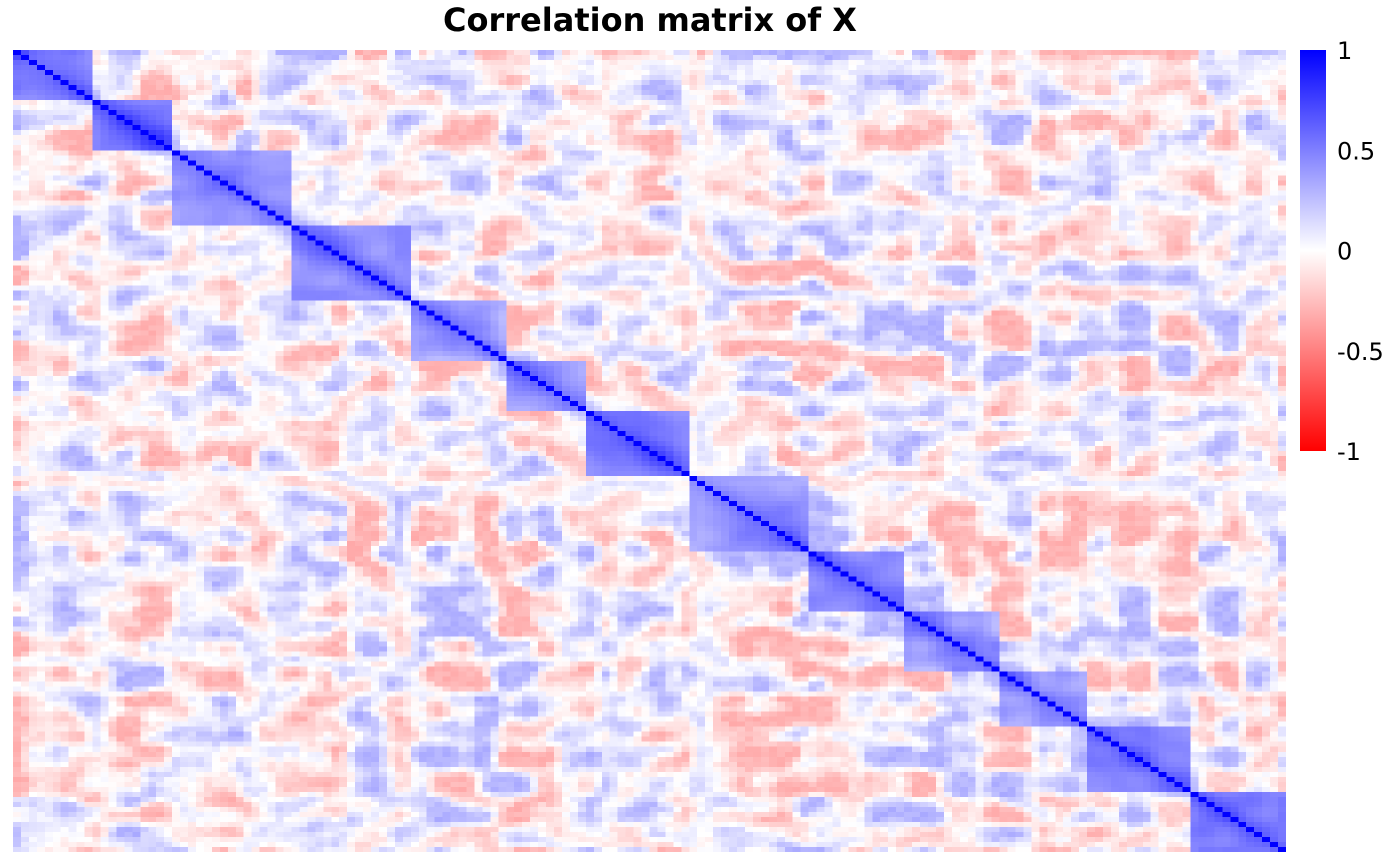  I want to click on colorbar-ticks: 1 0.5 0 -0.5 -1, so click(1360, 251).